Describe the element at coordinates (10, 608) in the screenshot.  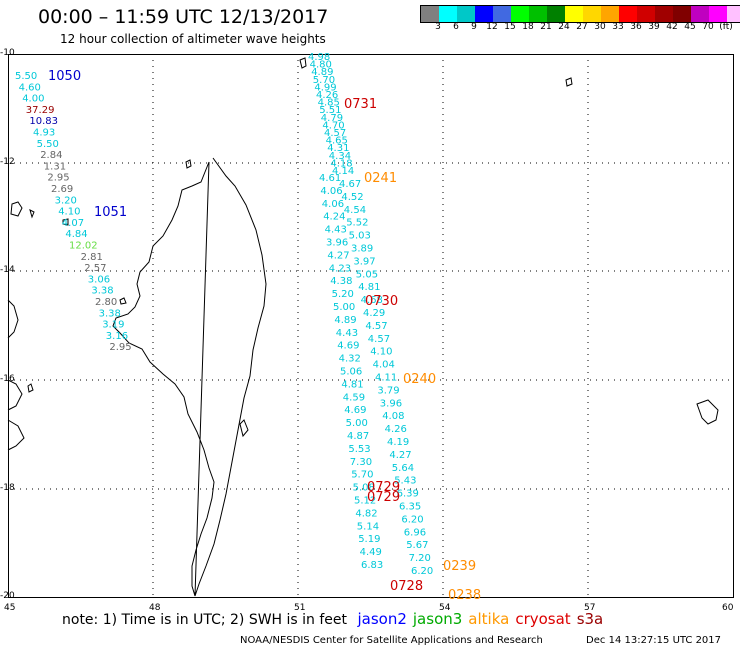
I see `longitude-tick-label: 45` at that location.